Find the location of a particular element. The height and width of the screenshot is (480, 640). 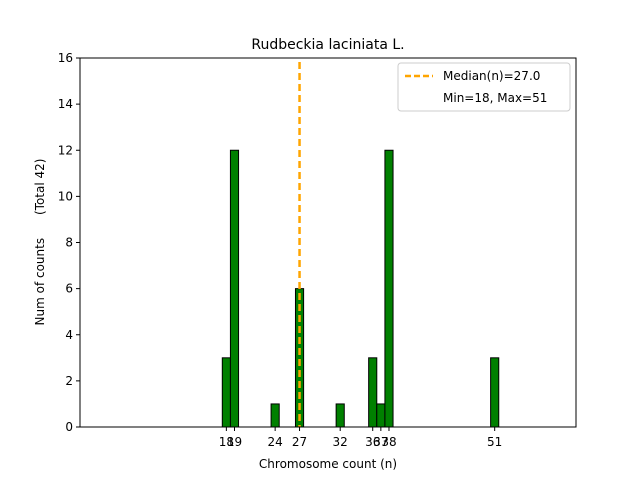

x-tick-label-19: 19 is located at coordinates (234, 442).